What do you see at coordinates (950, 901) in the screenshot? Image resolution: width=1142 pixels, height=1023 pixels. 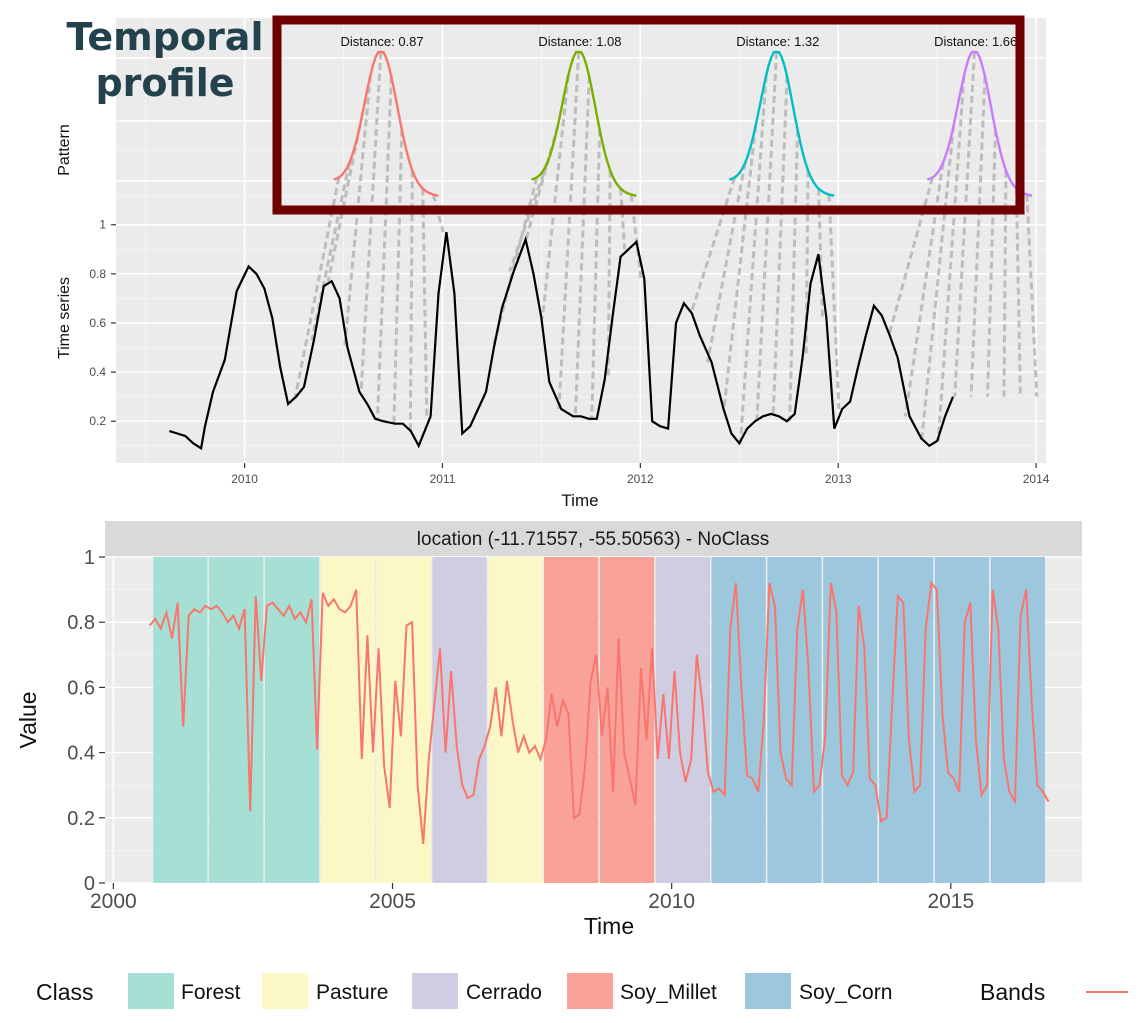 I see `bottom-x-tick-label: 2015` at bounding box center [950, 901].